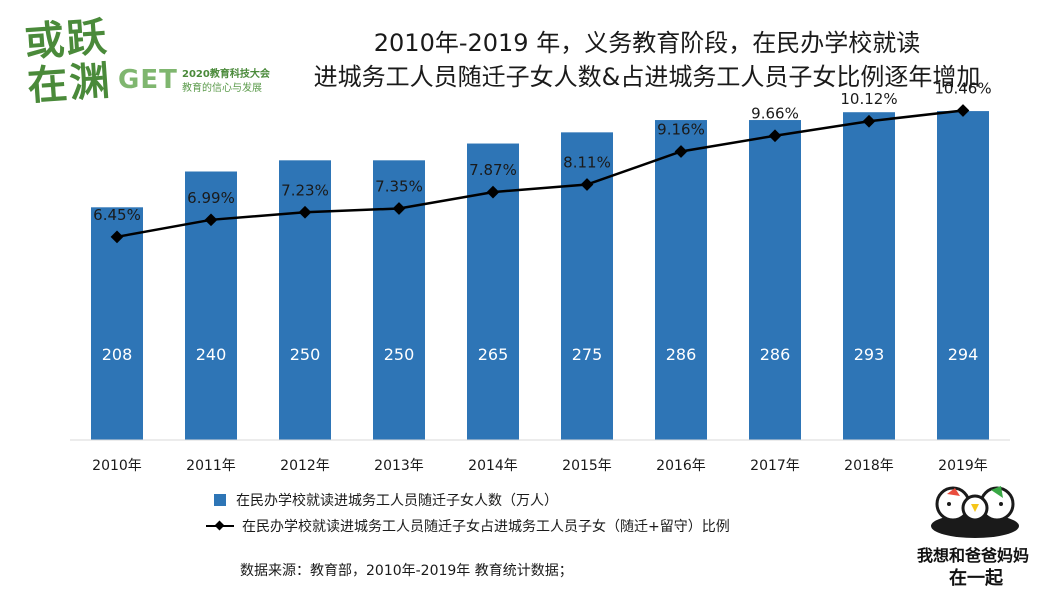 The height and width of the screenshot is (591, 1053). What do you see at coordinates (211, 198) in the screenshot?
I see `ratio-value-label: 6.99%` at bounding box center [211, 198].